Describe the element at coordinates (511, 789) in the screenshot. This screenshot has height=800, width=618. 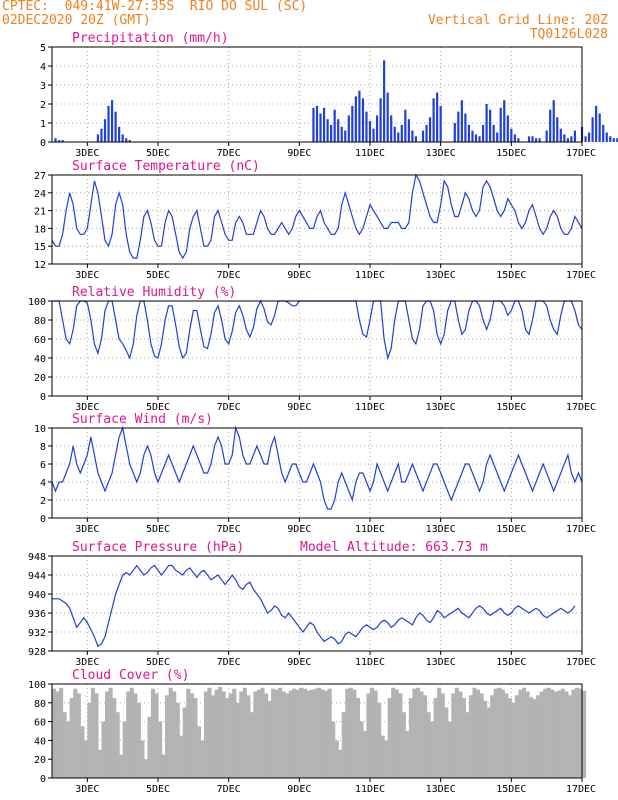
I see `x-tick-label: 15DEC` at that location.